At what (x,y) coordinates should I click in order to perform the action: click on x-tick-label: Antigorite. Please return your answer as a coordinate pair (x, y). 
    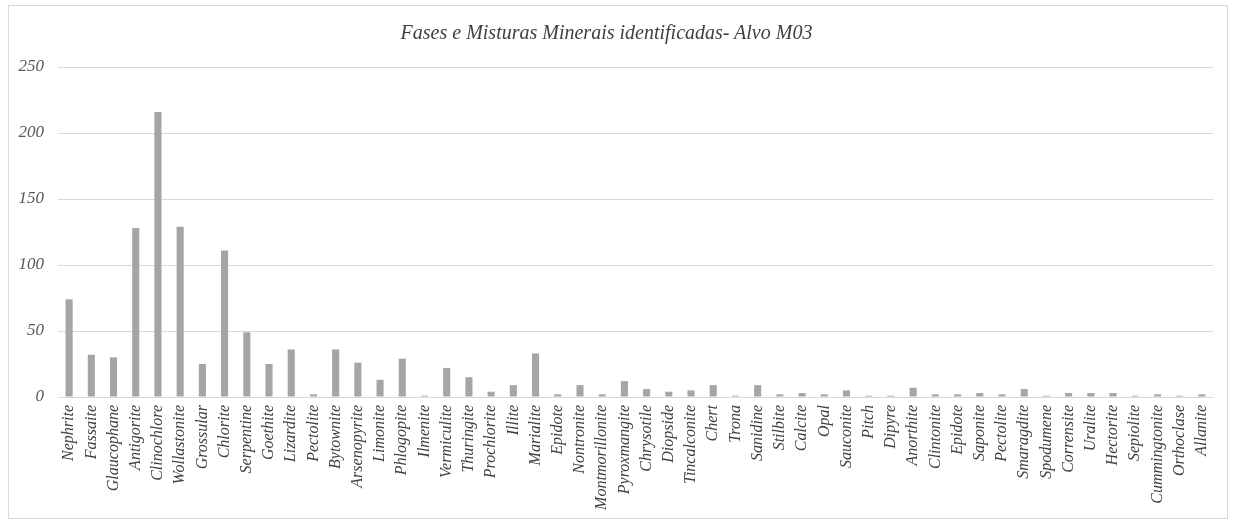
    Looking at the image, I should click on (134, 438).